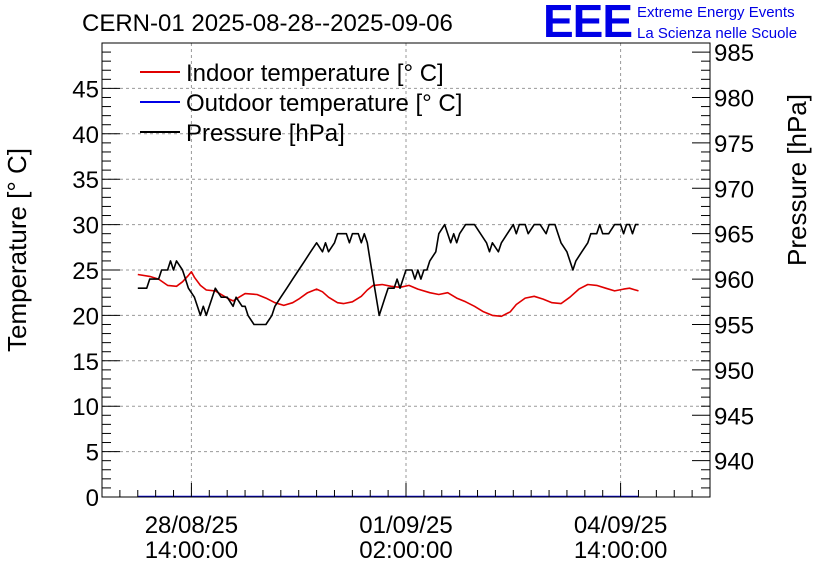  Describe the element at coordinates (405, 550) in the screenshot. I see `x-tick-time: 02:00:00` at that location.